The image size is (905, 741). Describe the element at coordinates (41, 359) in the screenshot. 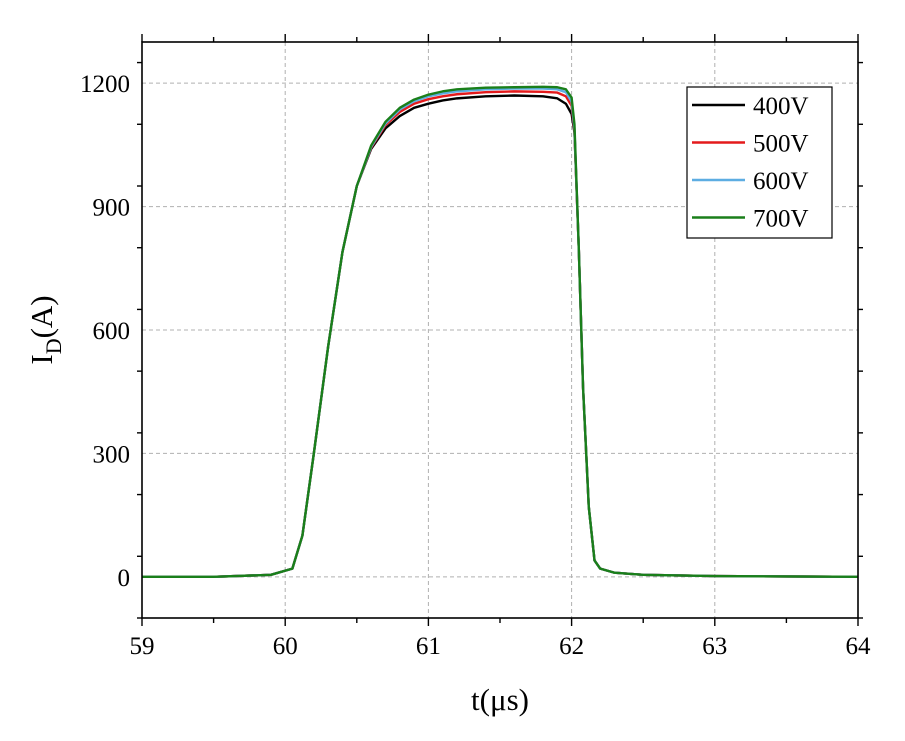

I see `y-axis-title-main: I` at that location.